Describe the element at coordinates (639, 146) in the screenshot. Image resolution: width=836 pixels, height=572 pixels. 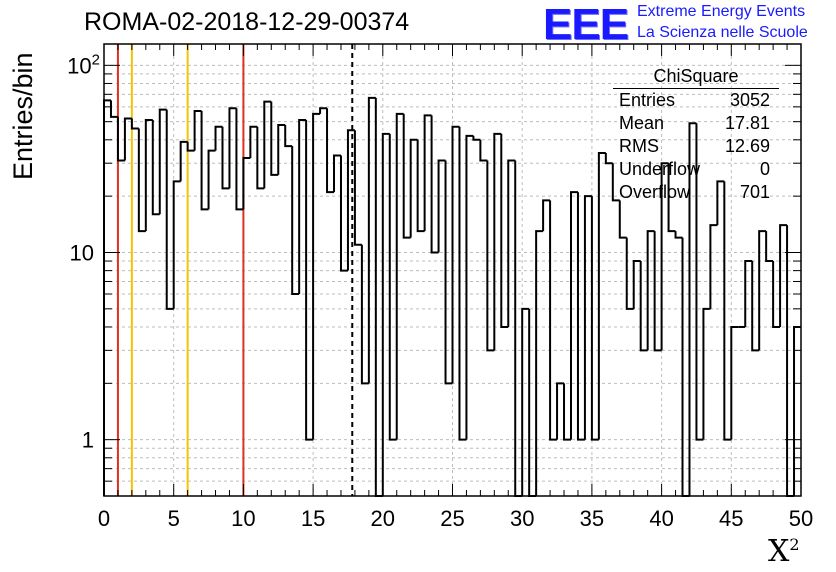
I see `stats-label: RMS` at that location.